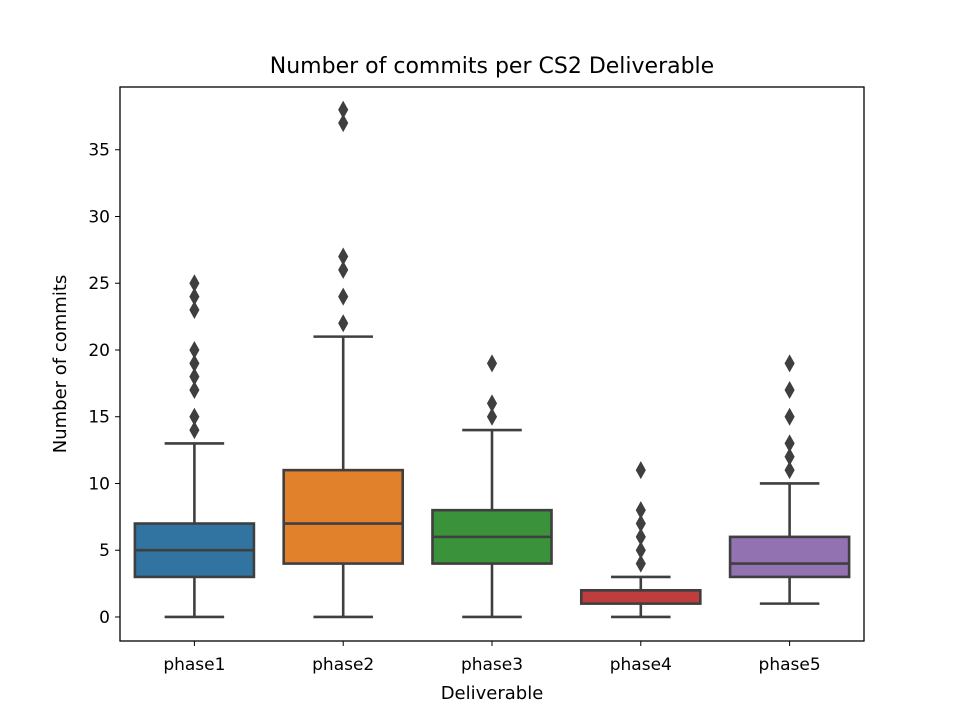 The image size is (960, 720). Describe the element at coordinates (492, 66) in the screenshot. I see `chart-title: Number of commits per CS2 Deliverable` at that location.